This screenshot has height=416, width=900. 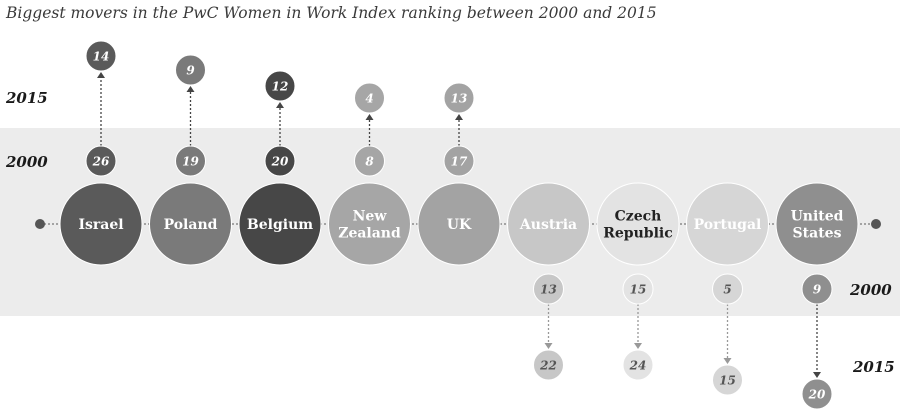 I want to click on rank-2000-label-united-states: 9, so click(x=817, y=290).